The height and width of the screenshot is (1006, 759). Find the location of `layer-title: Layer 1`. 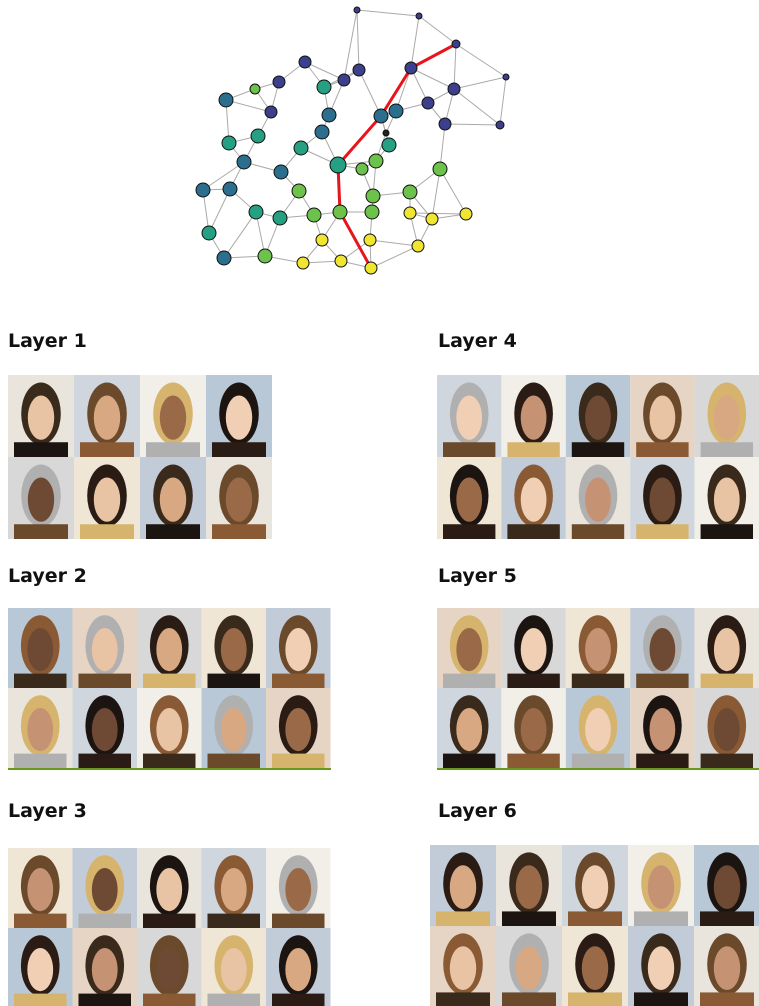

layer-title: Layer 1 is located at coordinates (47, 341).